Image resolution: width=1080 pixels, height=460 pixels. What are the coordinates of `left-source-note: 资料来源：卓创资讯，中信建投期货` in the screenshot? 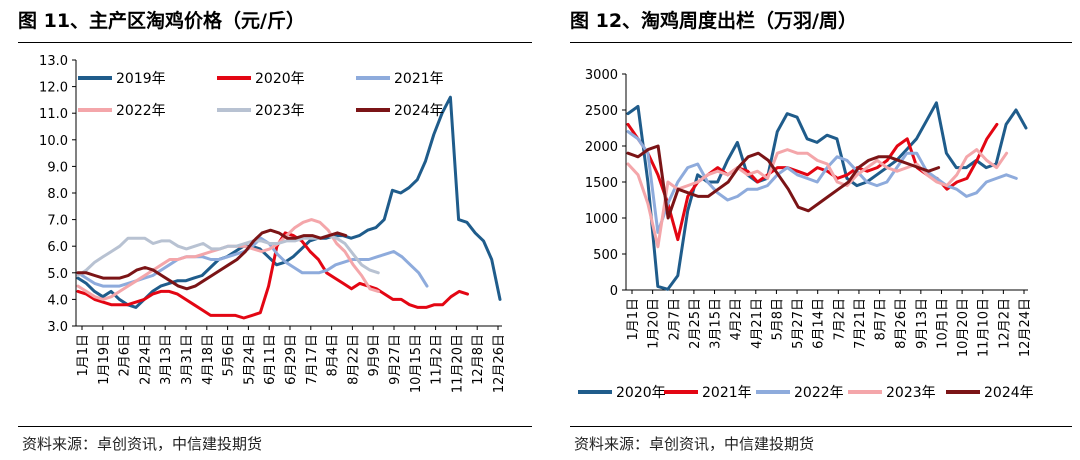 It's located at (142, 444).